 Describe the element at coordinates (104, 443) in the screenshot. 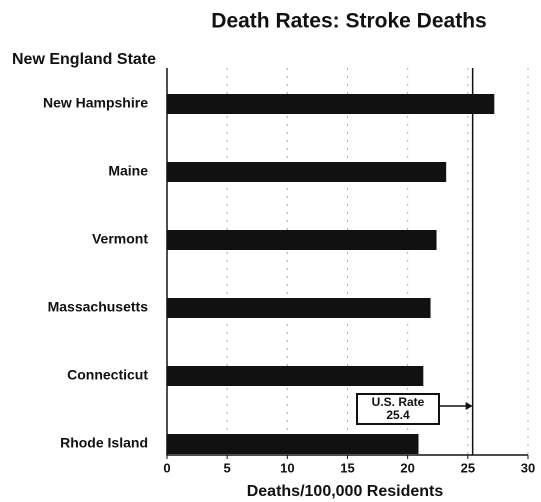

I see `y-tick-label: Rhode Island` at that location.